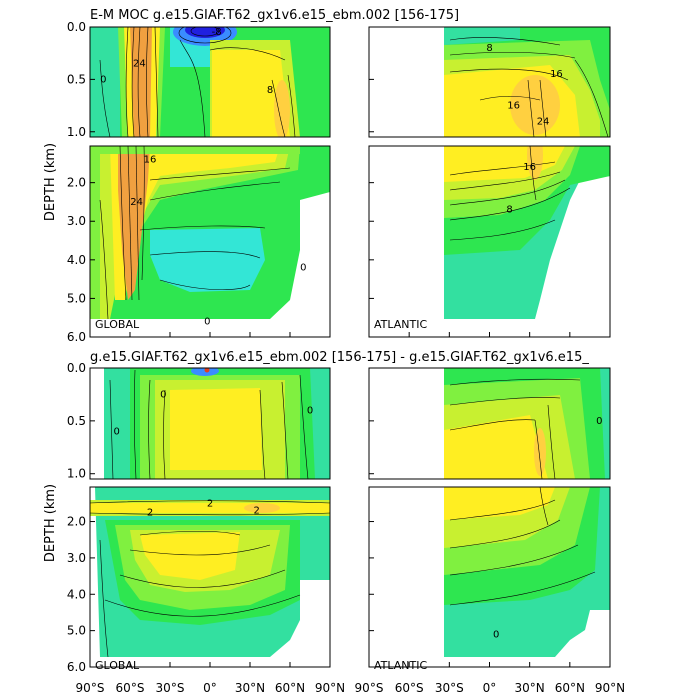 This screenshot has width=700, height=700. Describe the element at coordinates (400, 324) in the screenshot. I see `basin-label-atlantic-top: ATLANTIC` at that location.